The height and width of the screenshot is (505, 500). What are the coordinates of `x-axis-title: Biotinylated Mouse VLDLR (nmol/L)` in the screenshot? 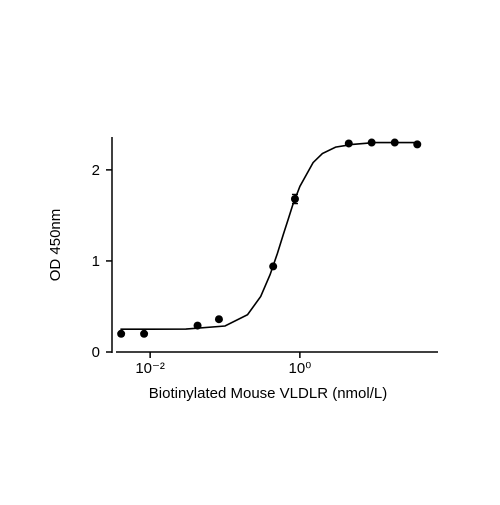 It's located at (268, 393).